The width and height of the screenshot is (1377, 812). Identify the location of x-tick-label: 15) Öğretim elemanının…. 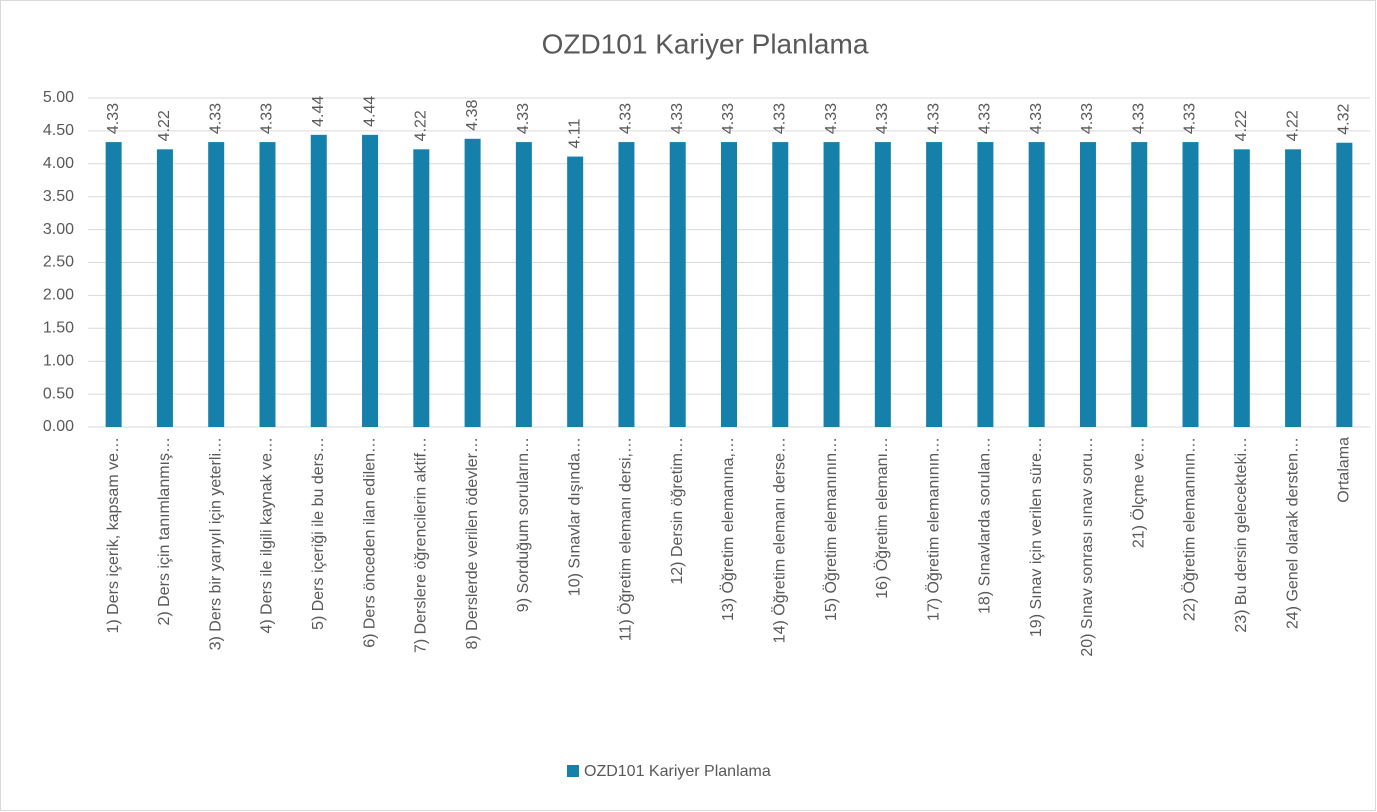
(831, 529).